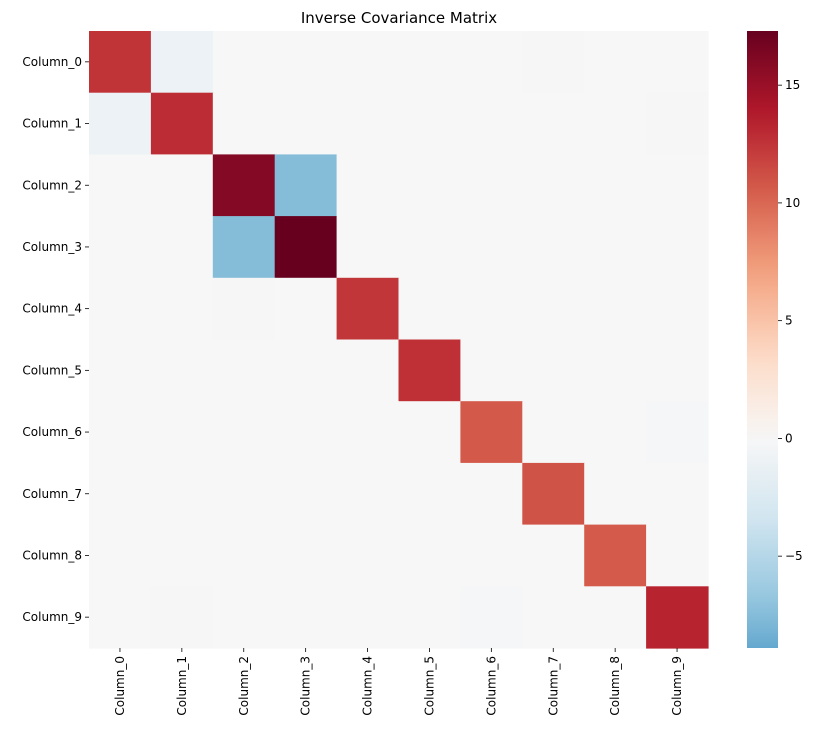 The image size is (818, 737). I want to click on row-label: Column_8, so click(52, 555).